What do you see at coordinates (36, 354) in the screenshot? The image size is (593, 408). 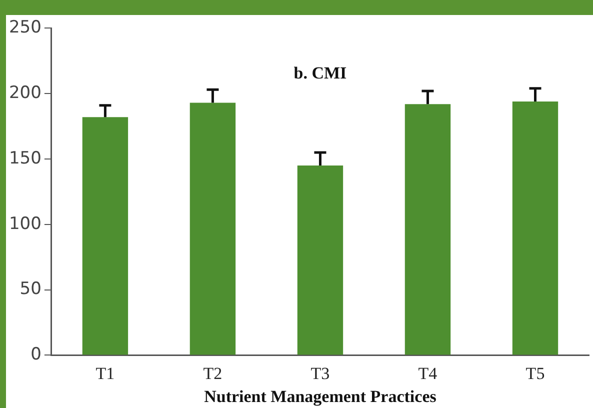 I see `y-tick-label: 0` at bounding box center [36, 354].